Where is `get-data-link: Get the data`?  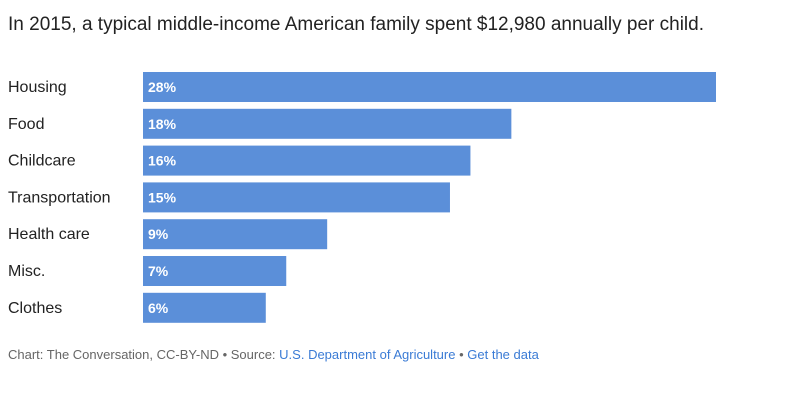 get-data-link: Get the data is located at coordinates (503, 354).